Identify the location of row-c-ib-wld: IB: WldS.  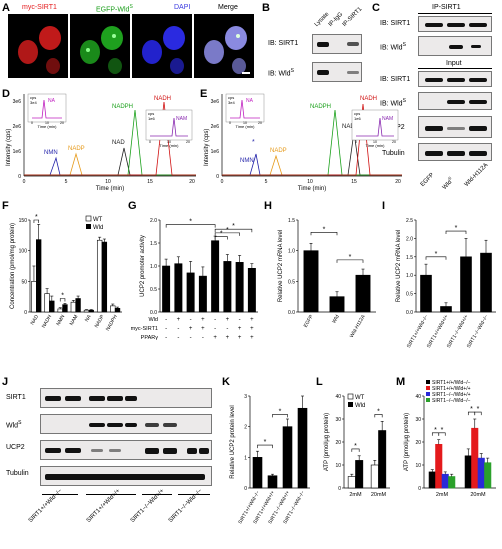
(393, 47).